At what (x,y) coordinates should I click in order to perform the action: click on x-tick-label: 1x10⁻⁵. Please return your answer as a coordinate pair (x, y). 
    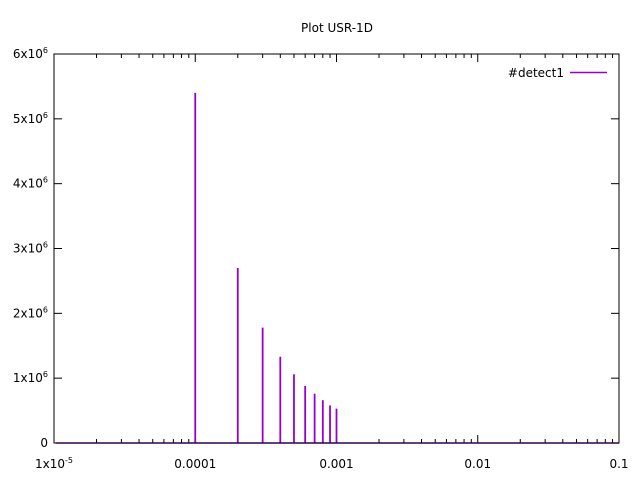
    Looking at the image, I should click on (54, 463).